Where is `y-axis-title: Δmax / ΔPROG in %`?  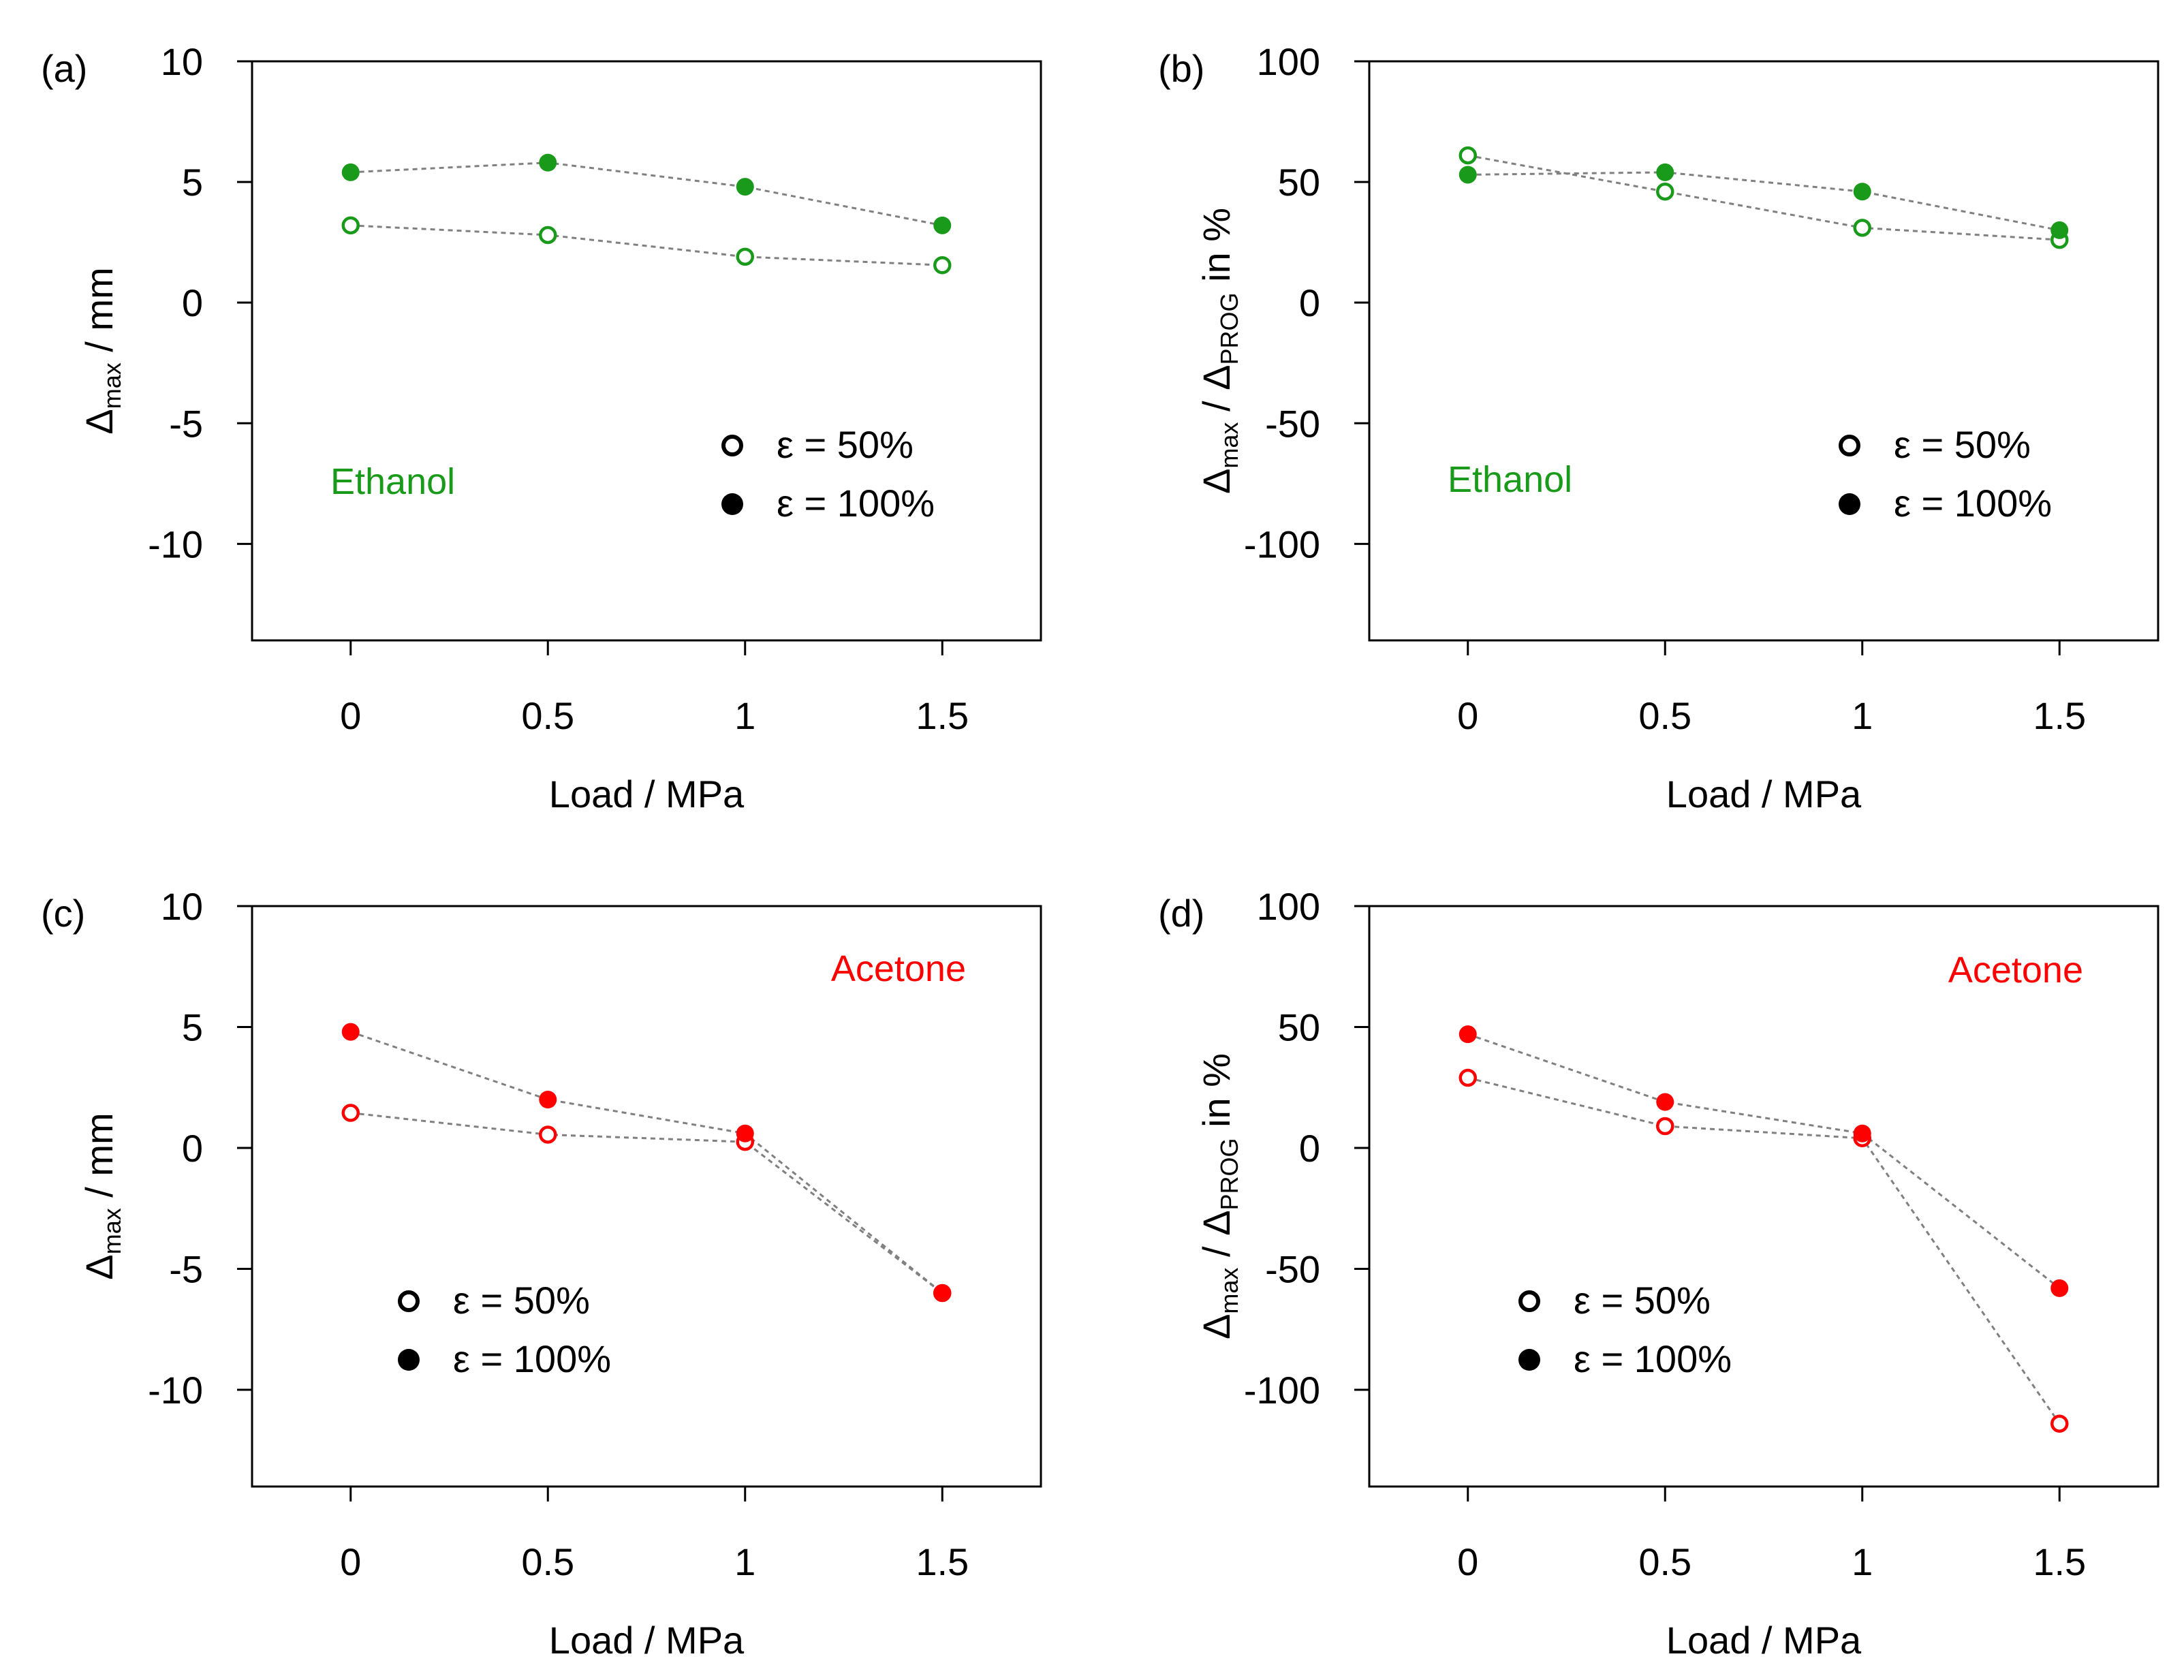 y-axis-title: Δmax / ΔPROG in % is located at coordinates (1219, 351).